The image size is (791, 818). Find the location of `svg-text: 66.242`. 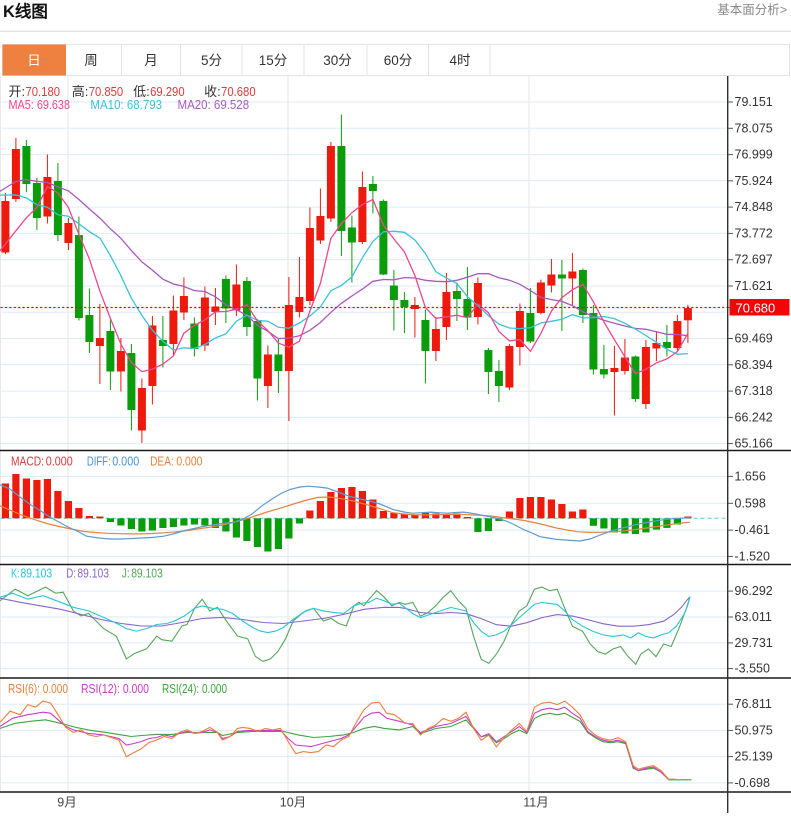

svg-text: 66.242 is located at coordinates (754, 417).